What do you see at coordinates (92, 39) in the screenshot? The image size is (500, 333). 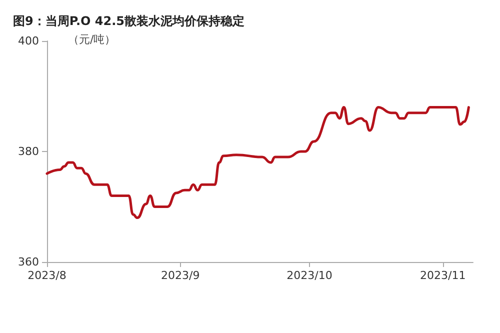 I see `y-axis-title: （元/吨）` at bounding box center [92, 39].